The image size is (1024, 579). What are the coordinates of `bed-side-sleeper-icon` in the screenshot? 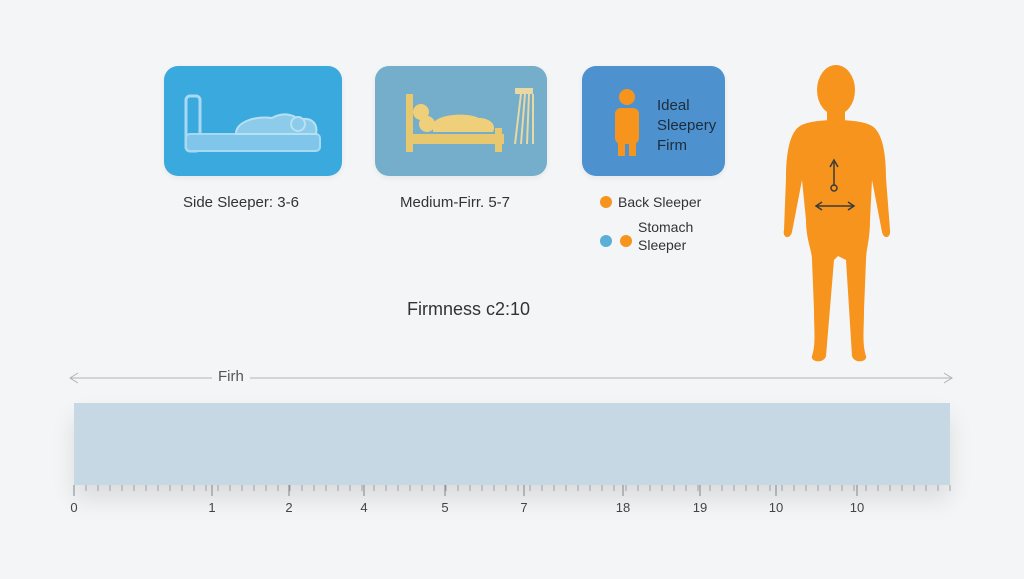 It's located at (252, 123).